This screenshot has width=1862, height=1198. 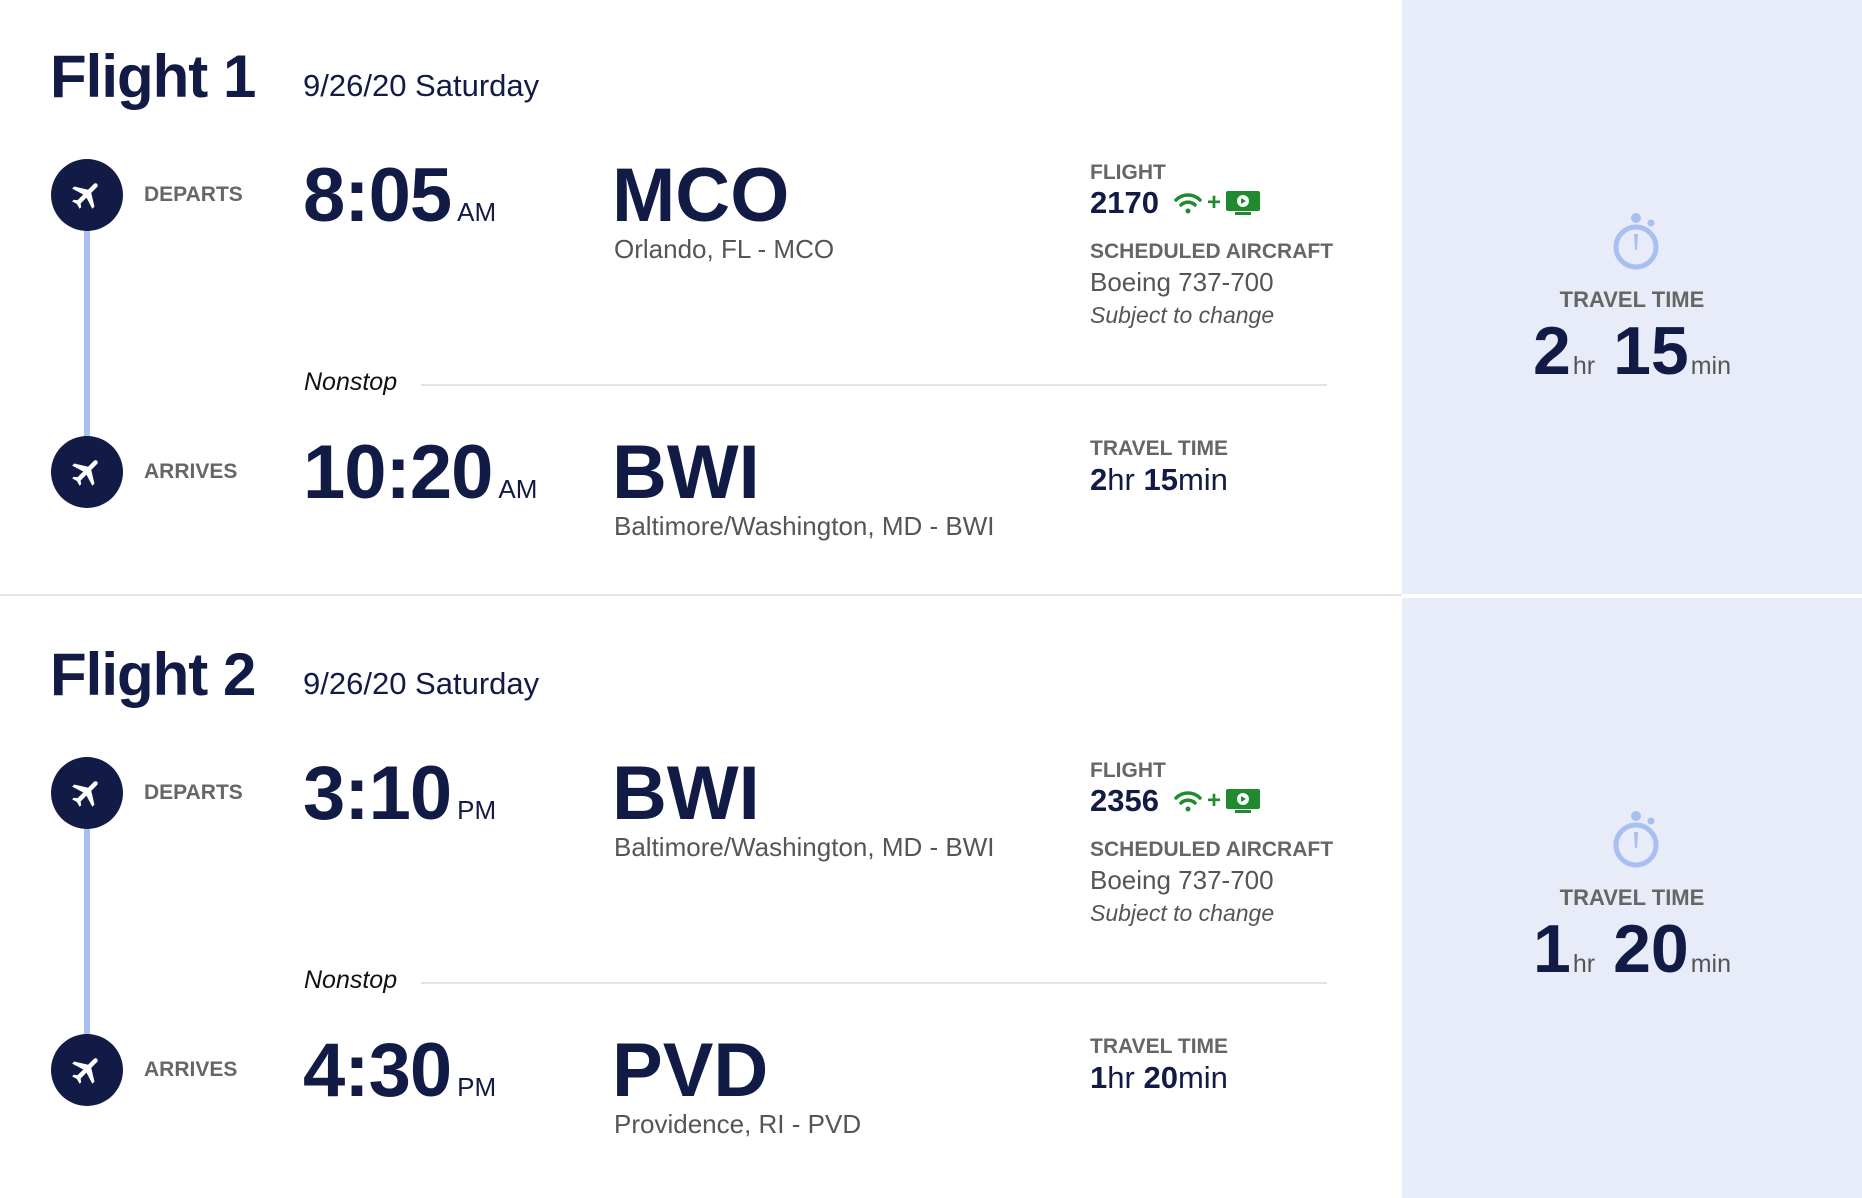 What do you see at coordinates (1124, 202) in the screenshot?
I see `flight-number-value: 2170` at bounding box center [1124, 202].